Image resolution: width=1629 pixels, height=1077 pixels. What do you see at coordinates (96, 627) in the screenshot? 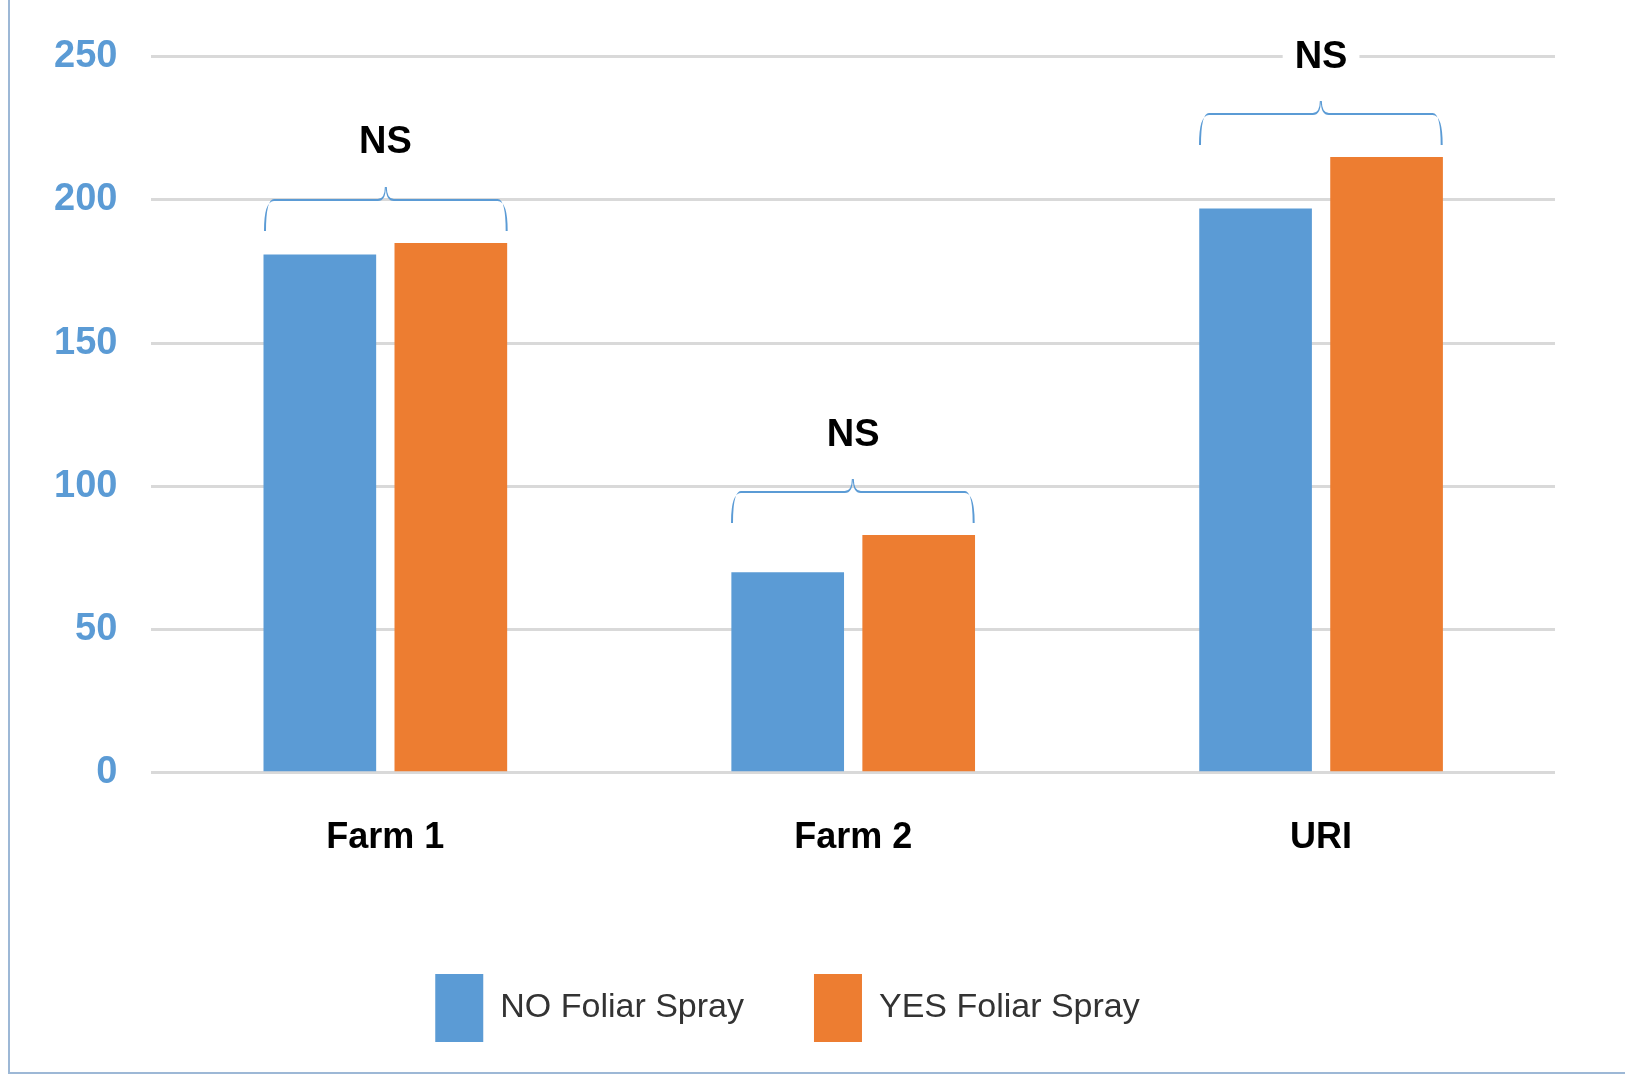
I see `y-tick-label: 50` at bounding box center [96, 627].